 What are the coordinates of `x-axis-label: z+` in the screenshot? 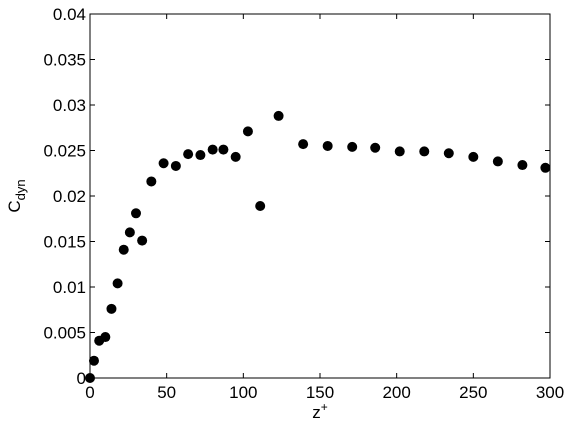 It's located at (320, 411).